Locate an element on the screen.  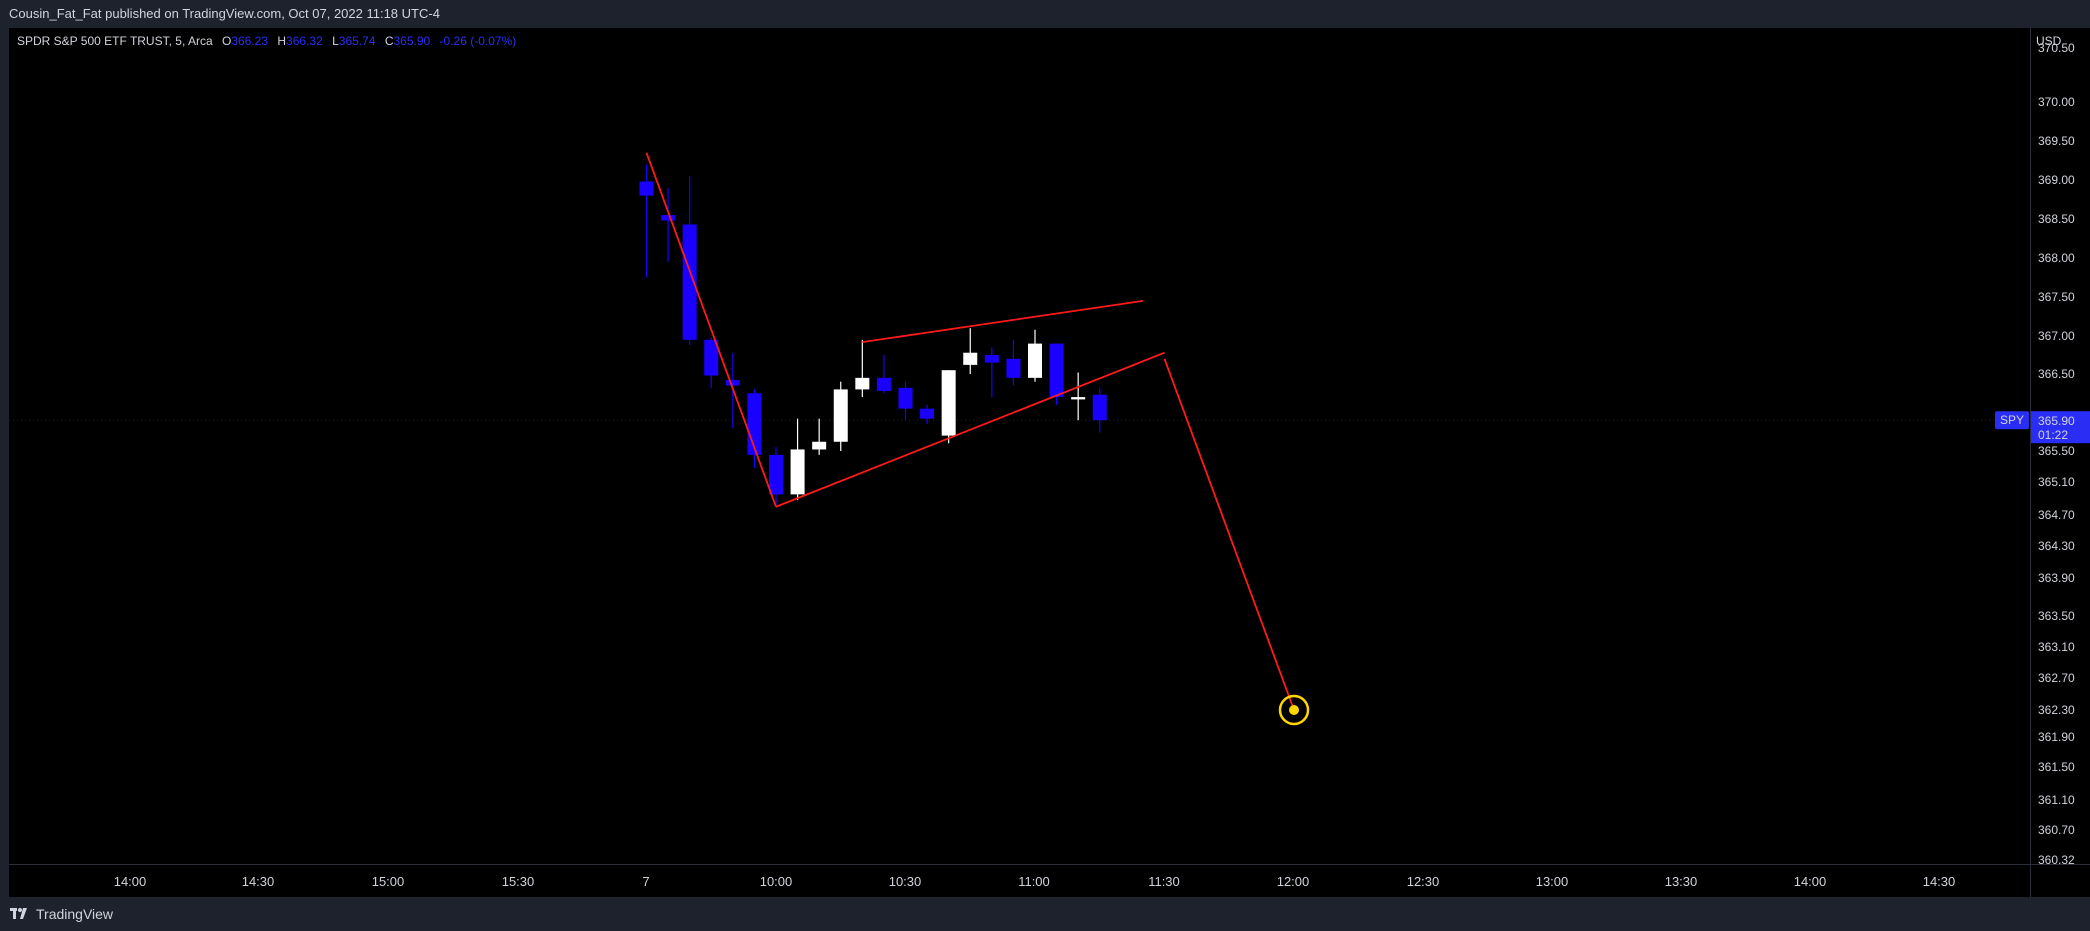
time-tick-label: 15:30 is located at coordinates (518, 881).